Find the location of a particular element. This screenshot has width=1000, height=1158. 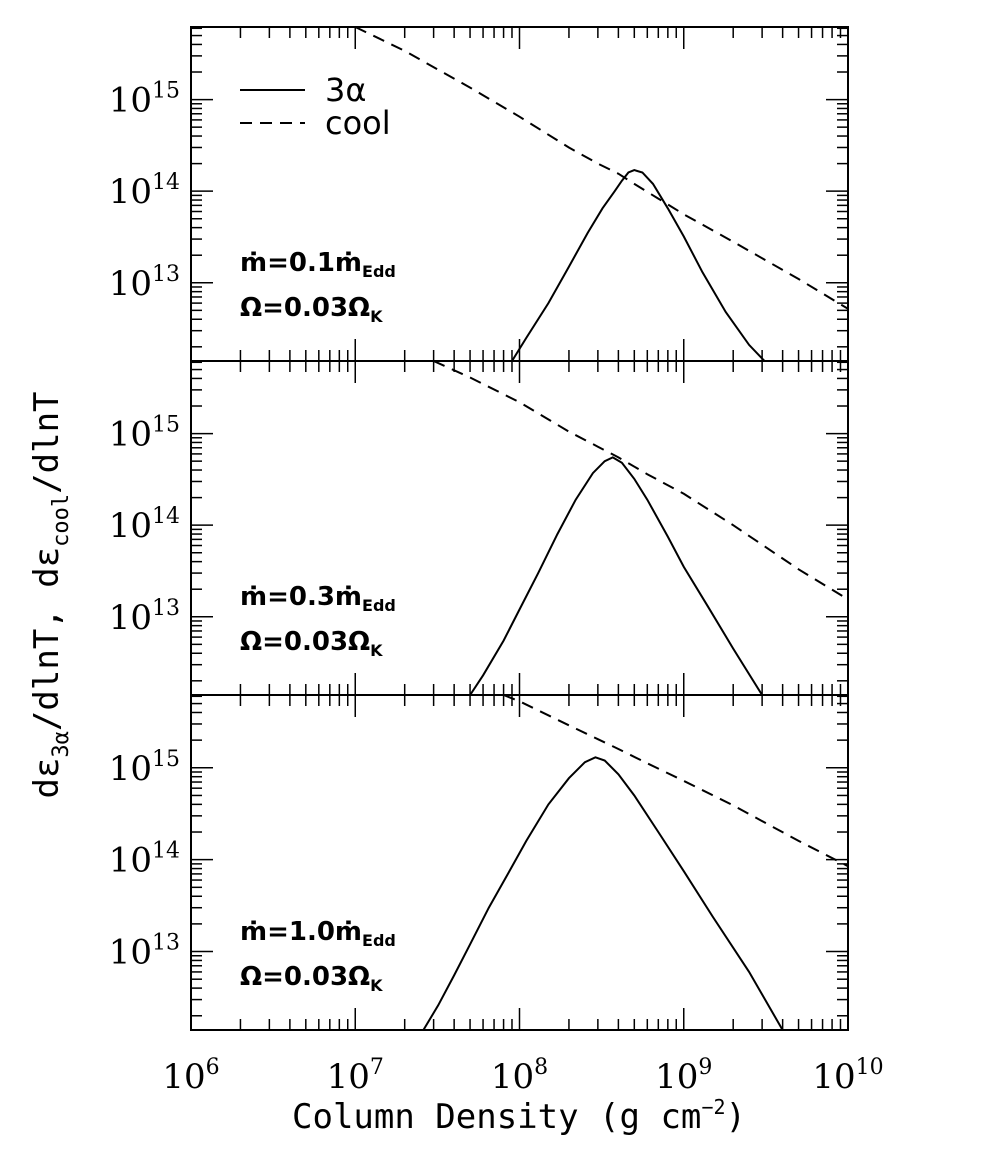

x-tick-exp: 7 is located at coordinates (377, 1067).